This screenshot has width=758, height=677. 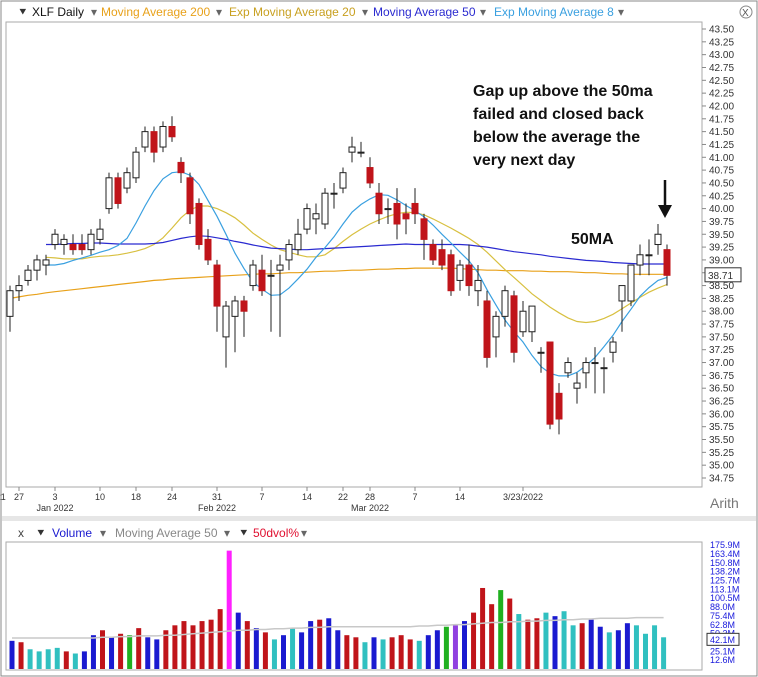 What do you see at coordinates (554, 12) in the screenshot?
I see `legend-ema8: Exp Moving Average 8` at bounding box center [554, 12].